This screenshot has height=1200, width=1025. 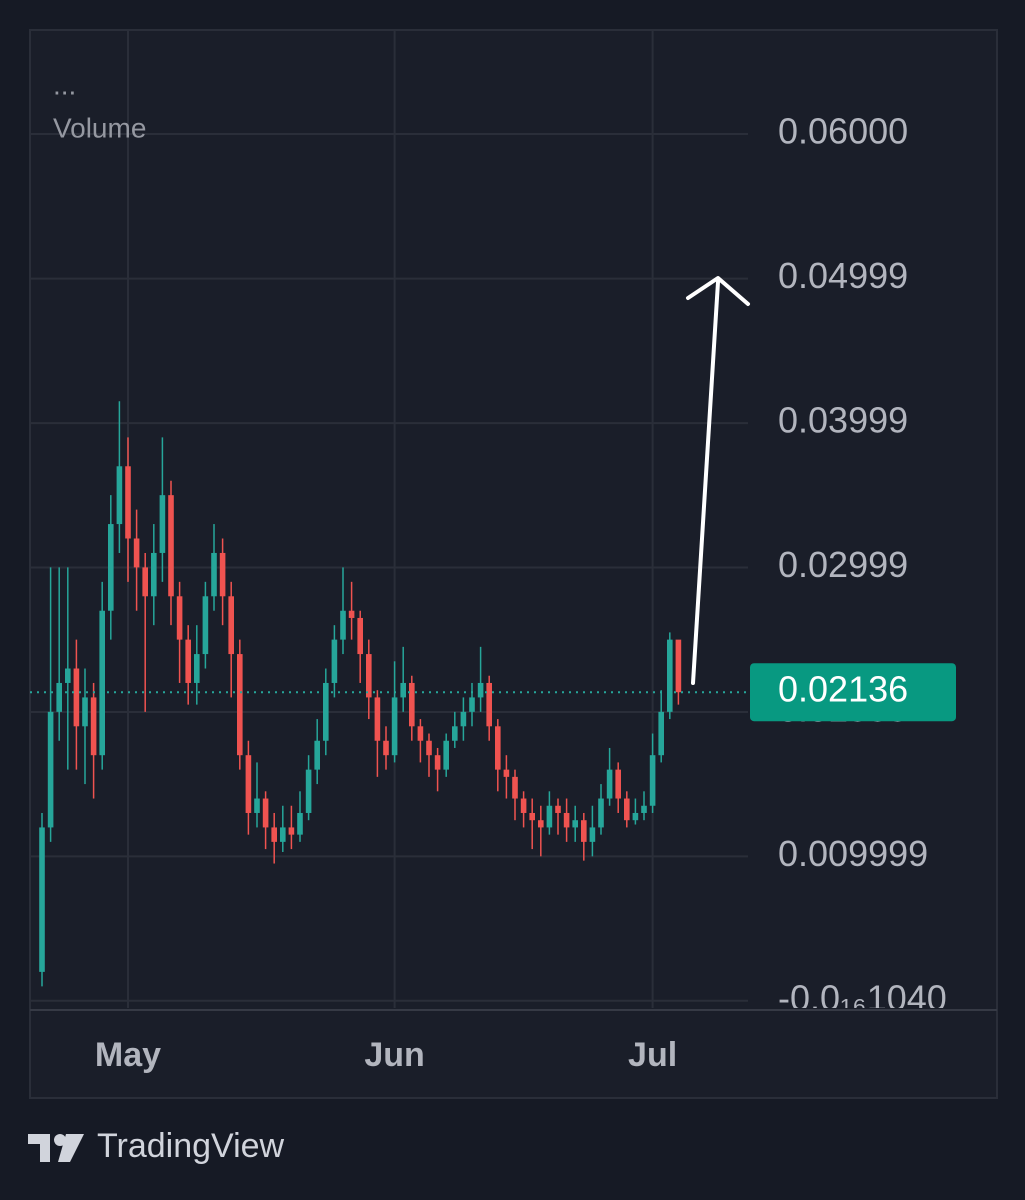 I want to click on y-tick-label: 0.03999, so click(x=843, y=420).